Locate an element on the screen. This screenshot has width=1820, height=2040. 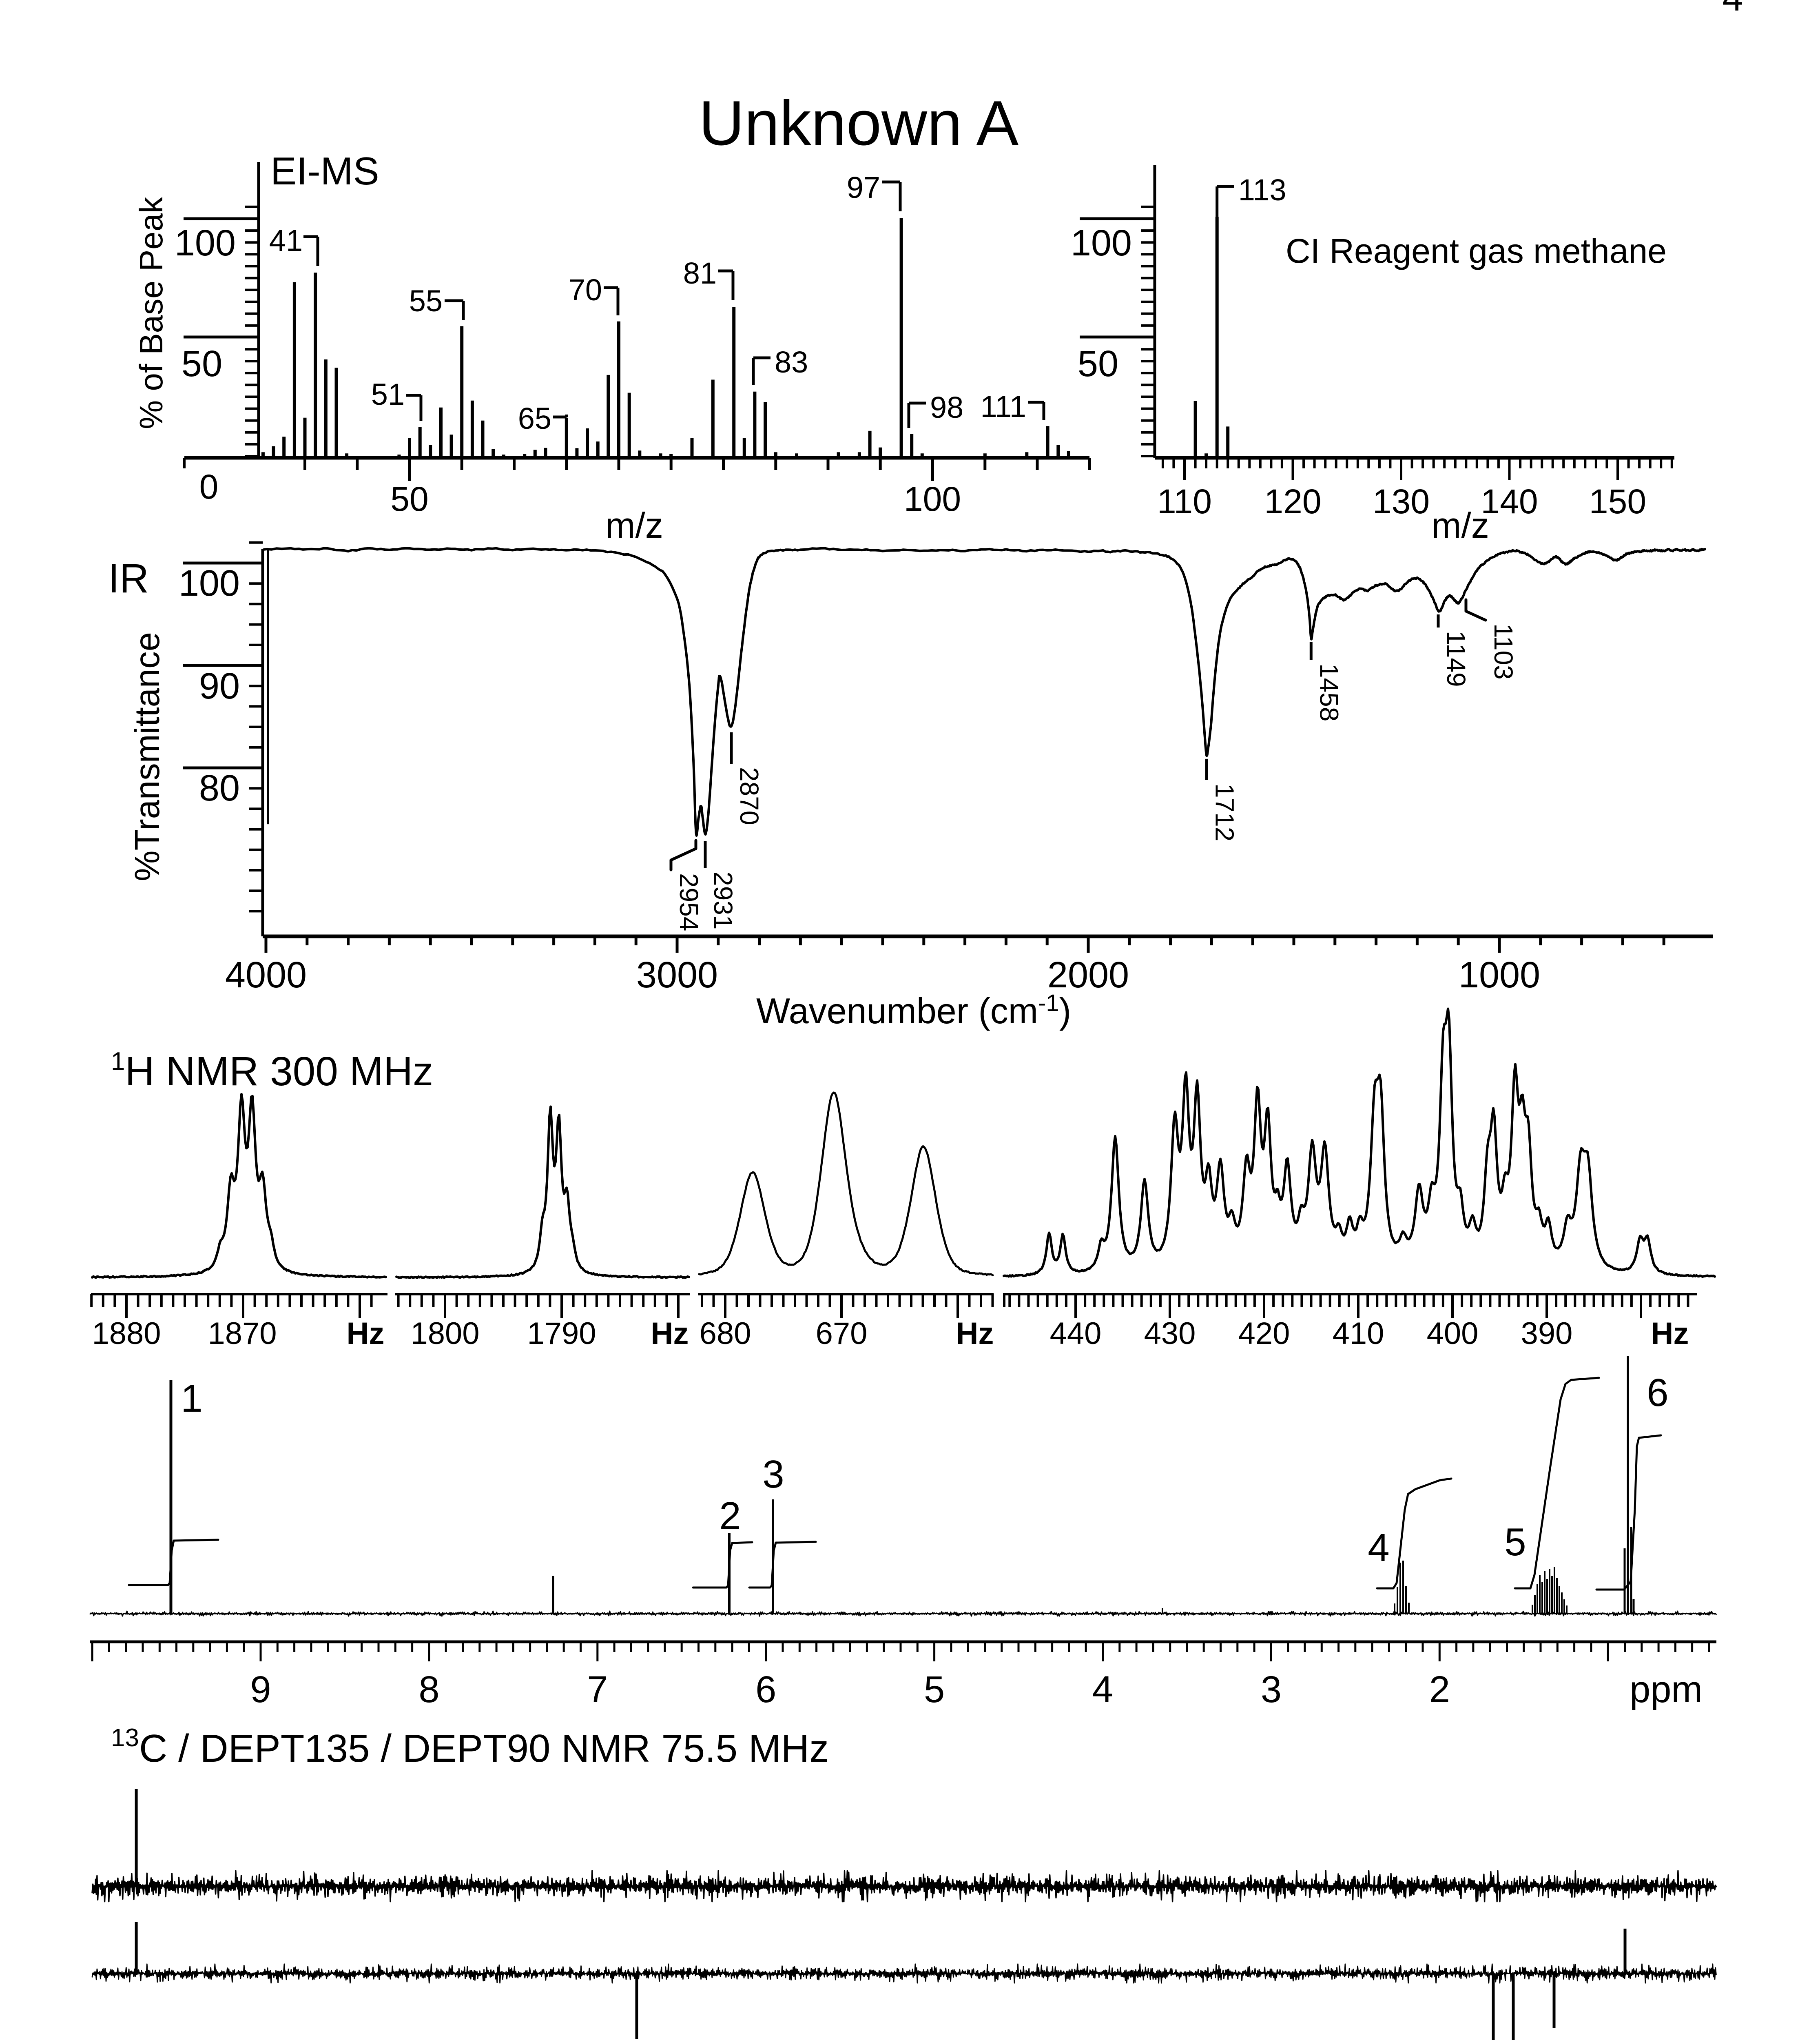
svg-text: 1712 is located at coordinates (1225, 812).